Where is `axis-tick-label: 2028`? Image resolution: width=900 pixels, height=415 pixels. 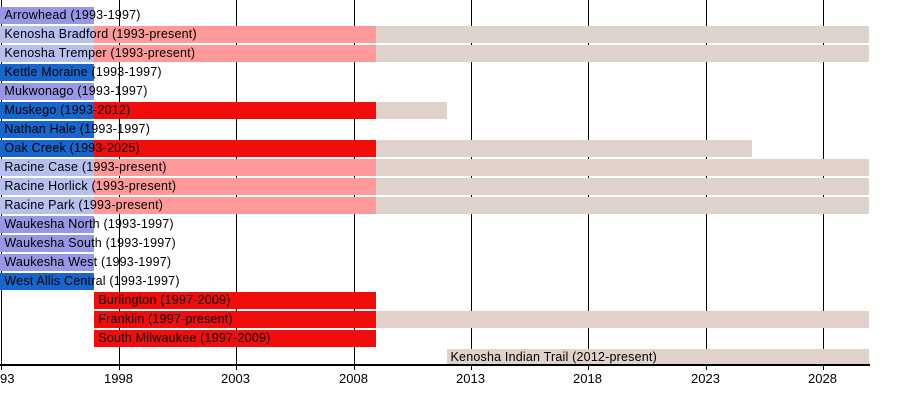 axis-tick-label: 2028 is located at coordinates (822, 378).